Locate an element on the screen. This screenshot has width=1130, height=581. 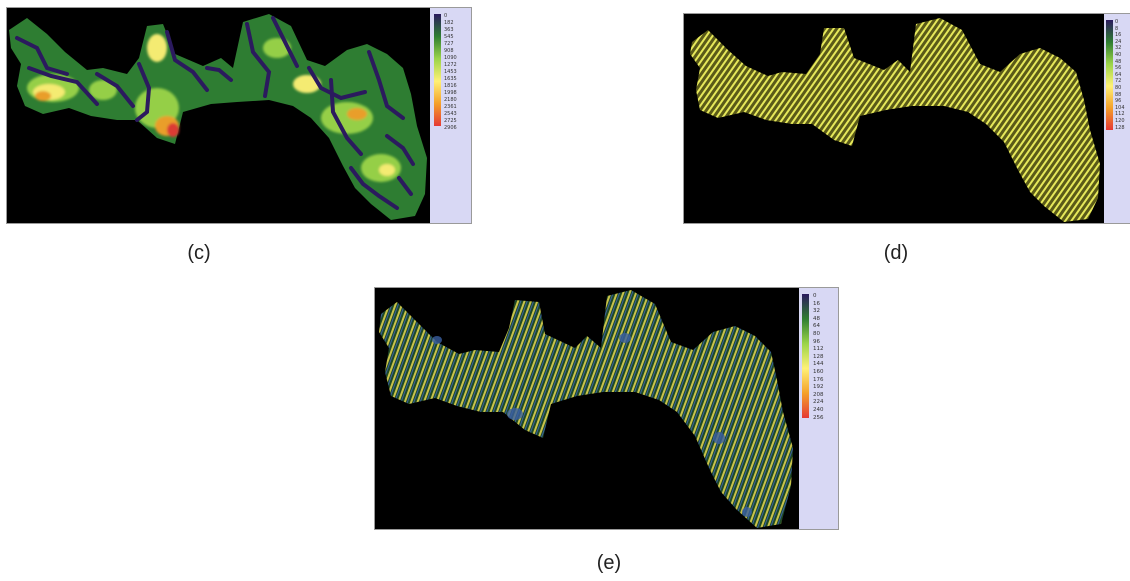
legend-tick-label: 160 is located at coordinates (818, 371).